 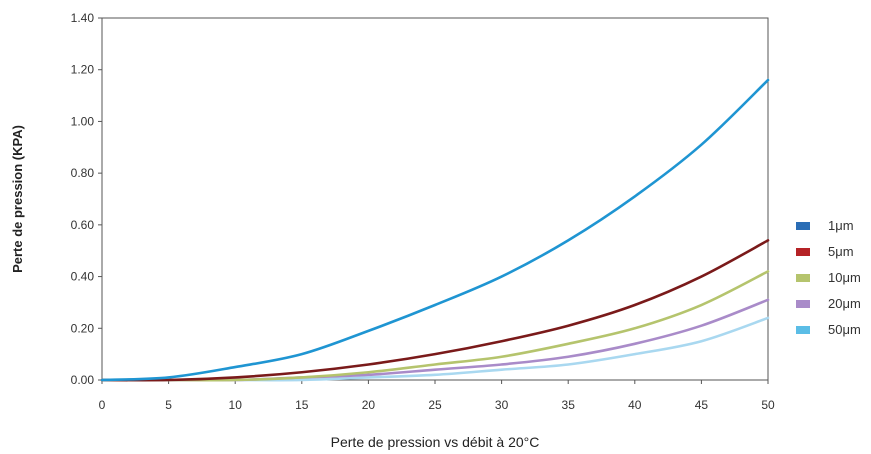 I want to click on x-tick-label: 35, so click(x=569, y=405).